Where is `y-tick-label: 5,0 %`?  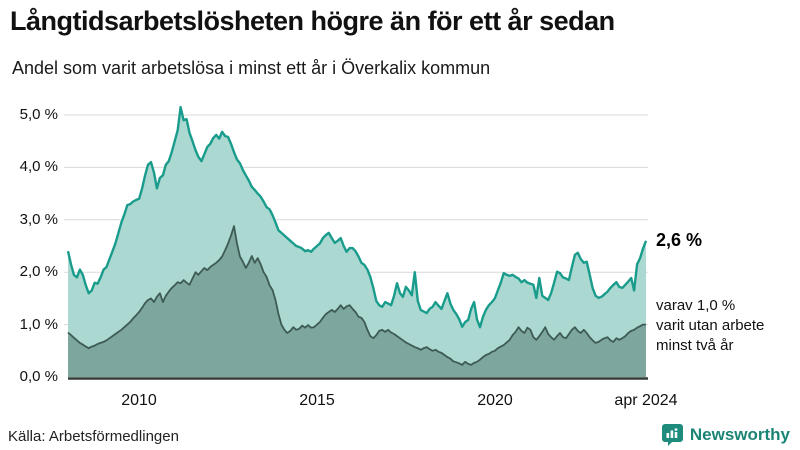
y-tick-label: 5,0 % is located at coordinates (38, 114).